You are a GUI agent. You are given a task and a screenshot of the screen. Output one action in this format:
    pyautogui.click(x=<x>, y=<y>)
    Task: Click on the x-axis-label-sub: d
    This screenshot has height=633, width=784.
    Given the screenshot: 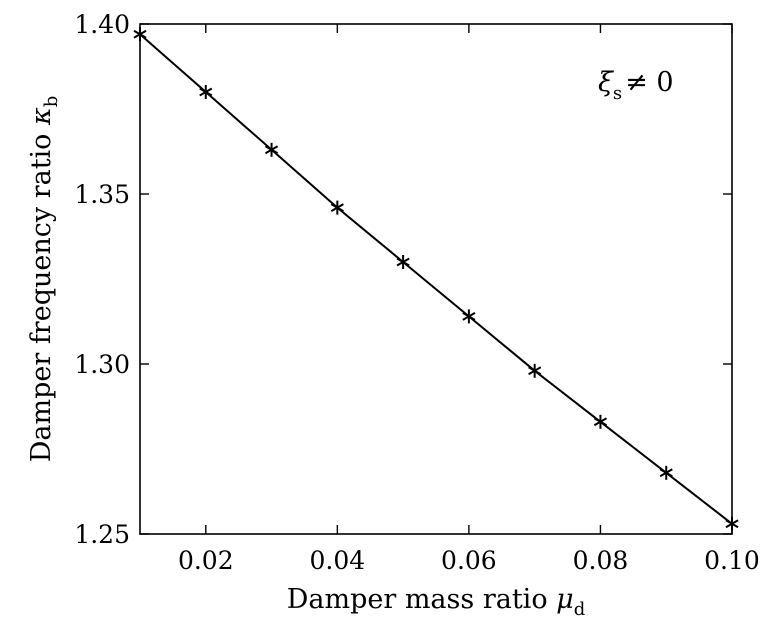 What is the action you would take?
    pyautogui.click(x=580, y=609)
    